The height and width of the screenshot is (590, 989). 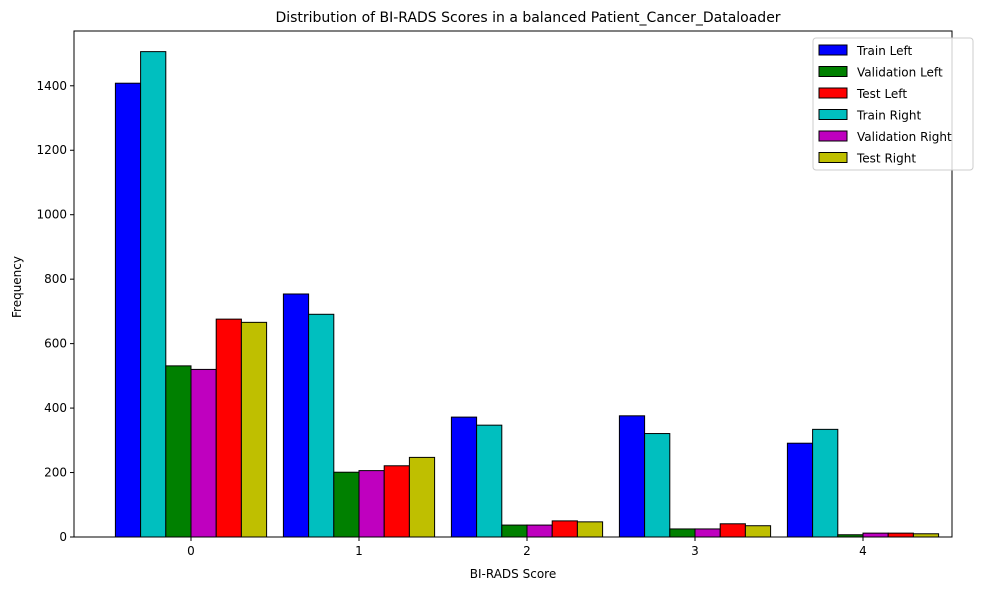 What do you see at coordinates (51, 150) in the screenshot?
I see `y-tick-label: 1200` at bounding box center [51, 150].